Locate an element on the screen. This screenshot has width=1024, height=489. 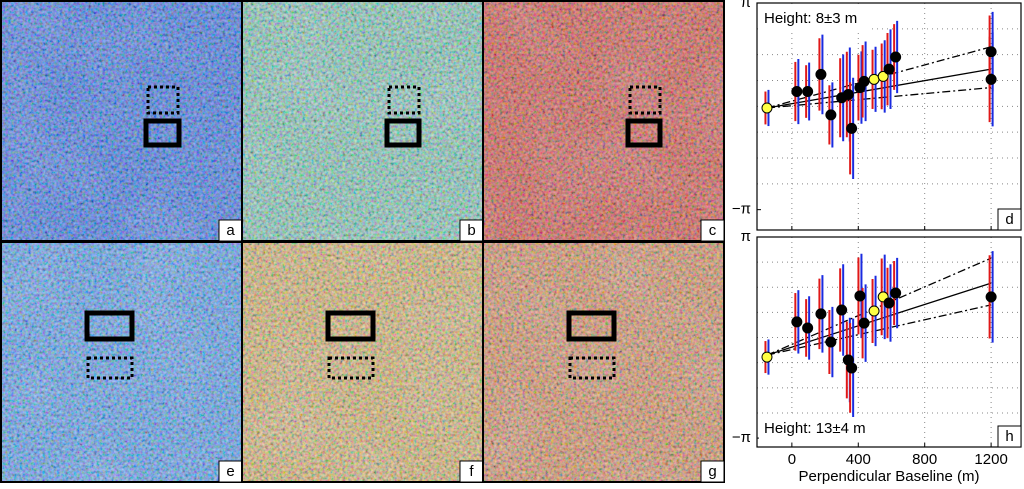
panel-label: g is located at coordinates (712, 471).